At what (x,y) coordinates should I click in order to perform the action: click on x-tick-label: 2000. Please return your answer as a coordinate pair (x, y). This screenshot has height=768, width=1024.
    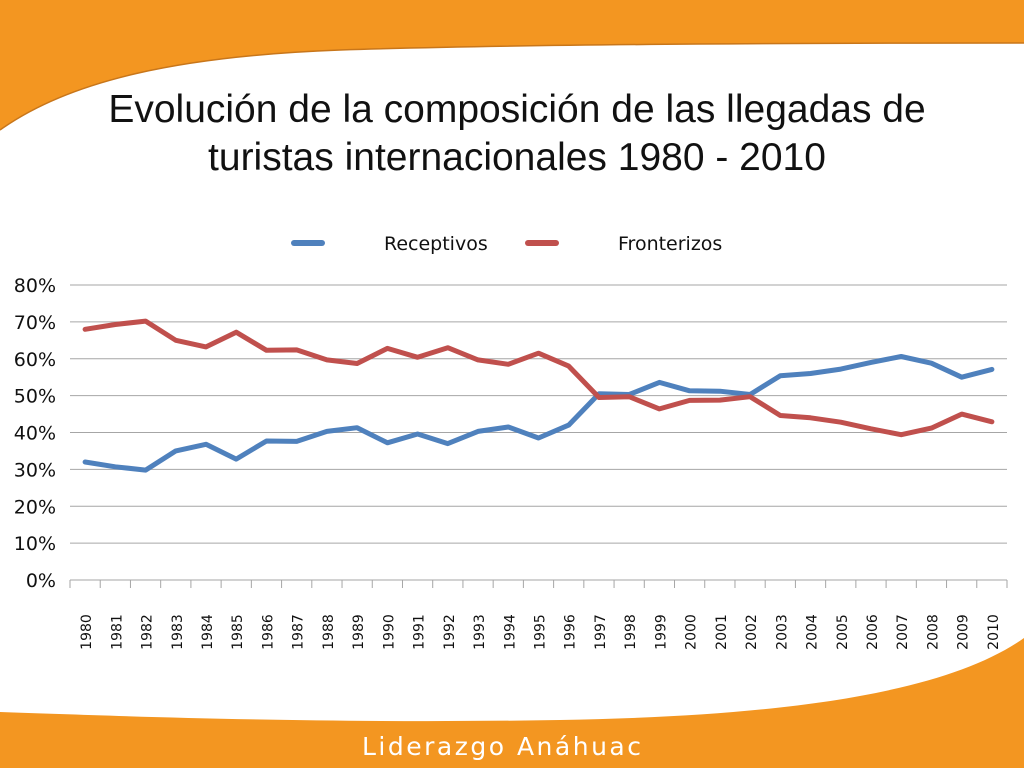
    Looking at the image, I should click on (692, 632).